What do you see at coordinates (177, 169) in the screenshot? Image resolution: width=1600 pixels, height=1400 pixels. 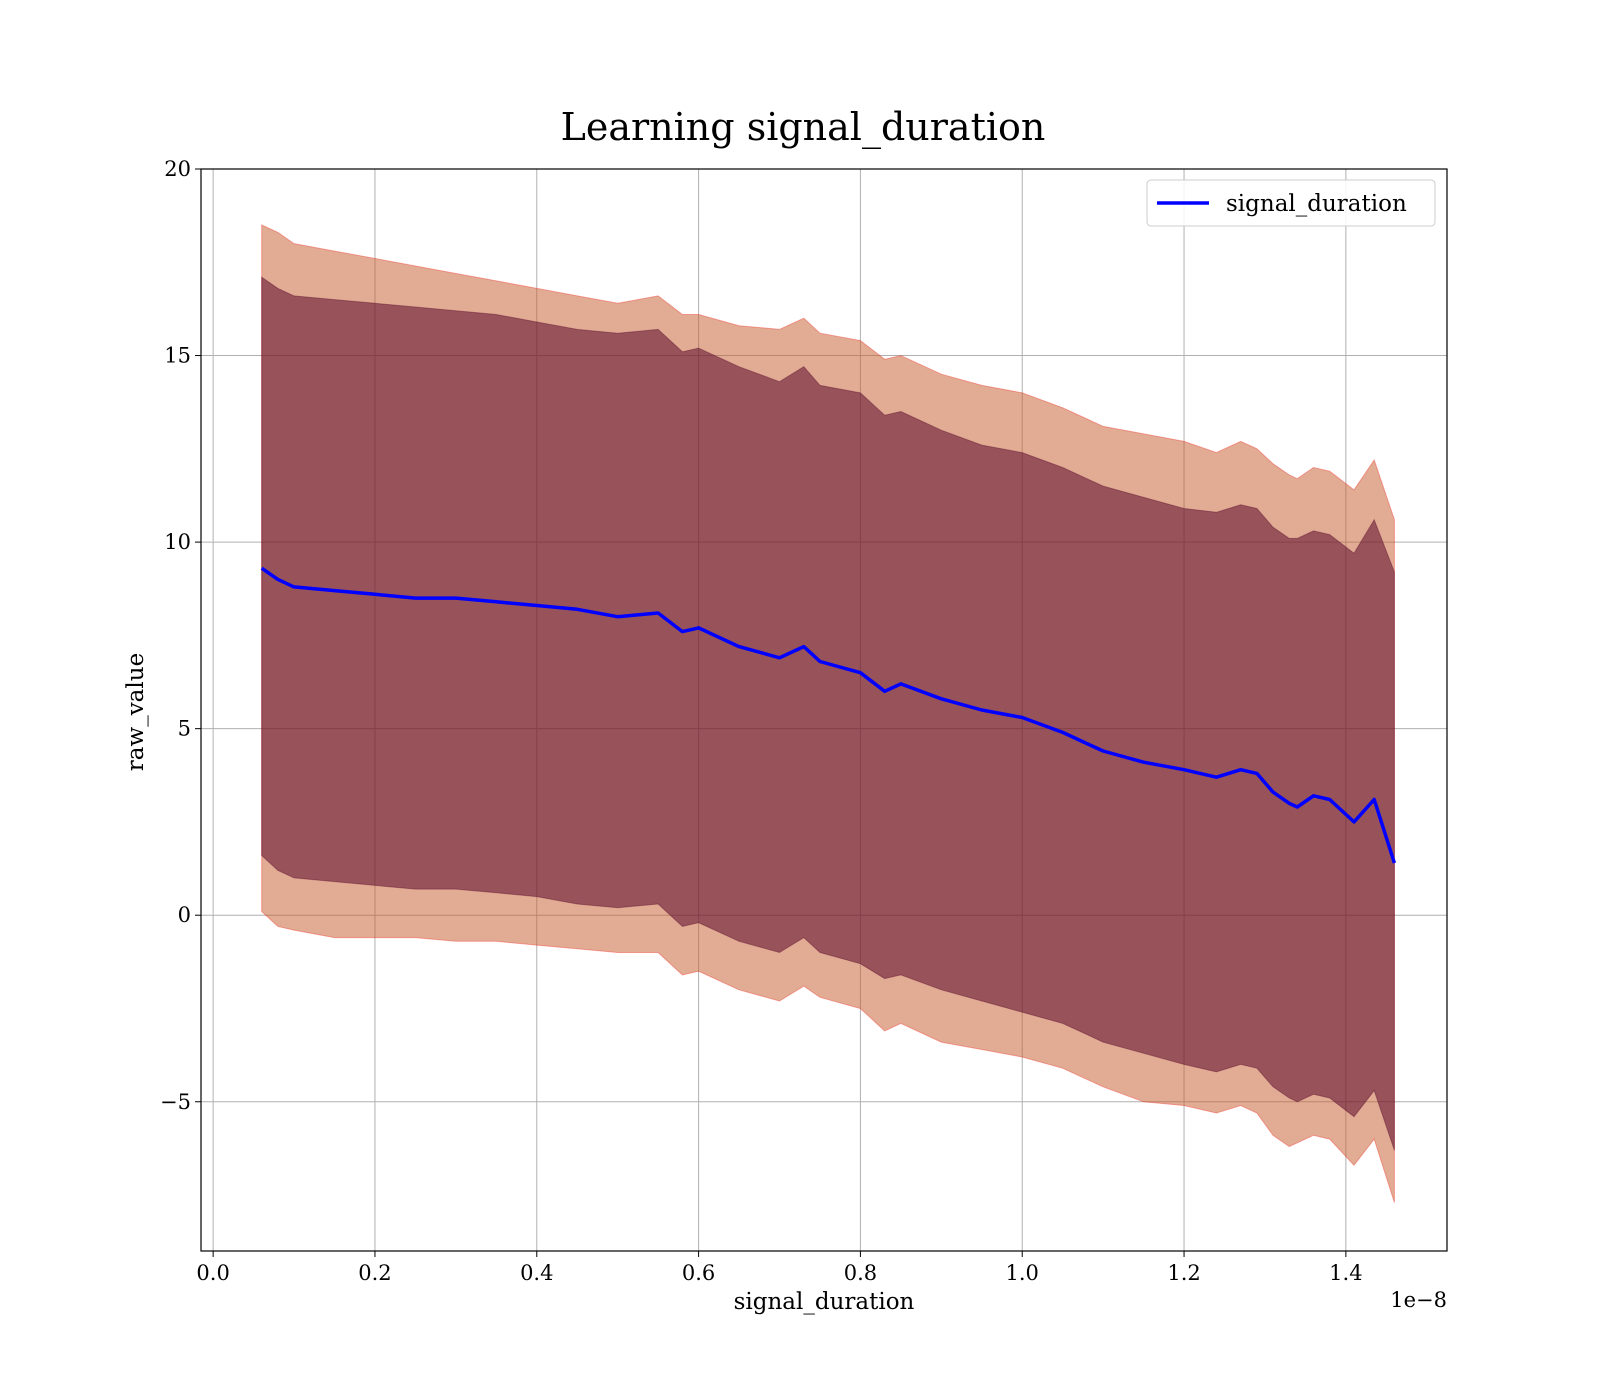 I see `y-tick-label: 20` at bounding box center [177, 169].